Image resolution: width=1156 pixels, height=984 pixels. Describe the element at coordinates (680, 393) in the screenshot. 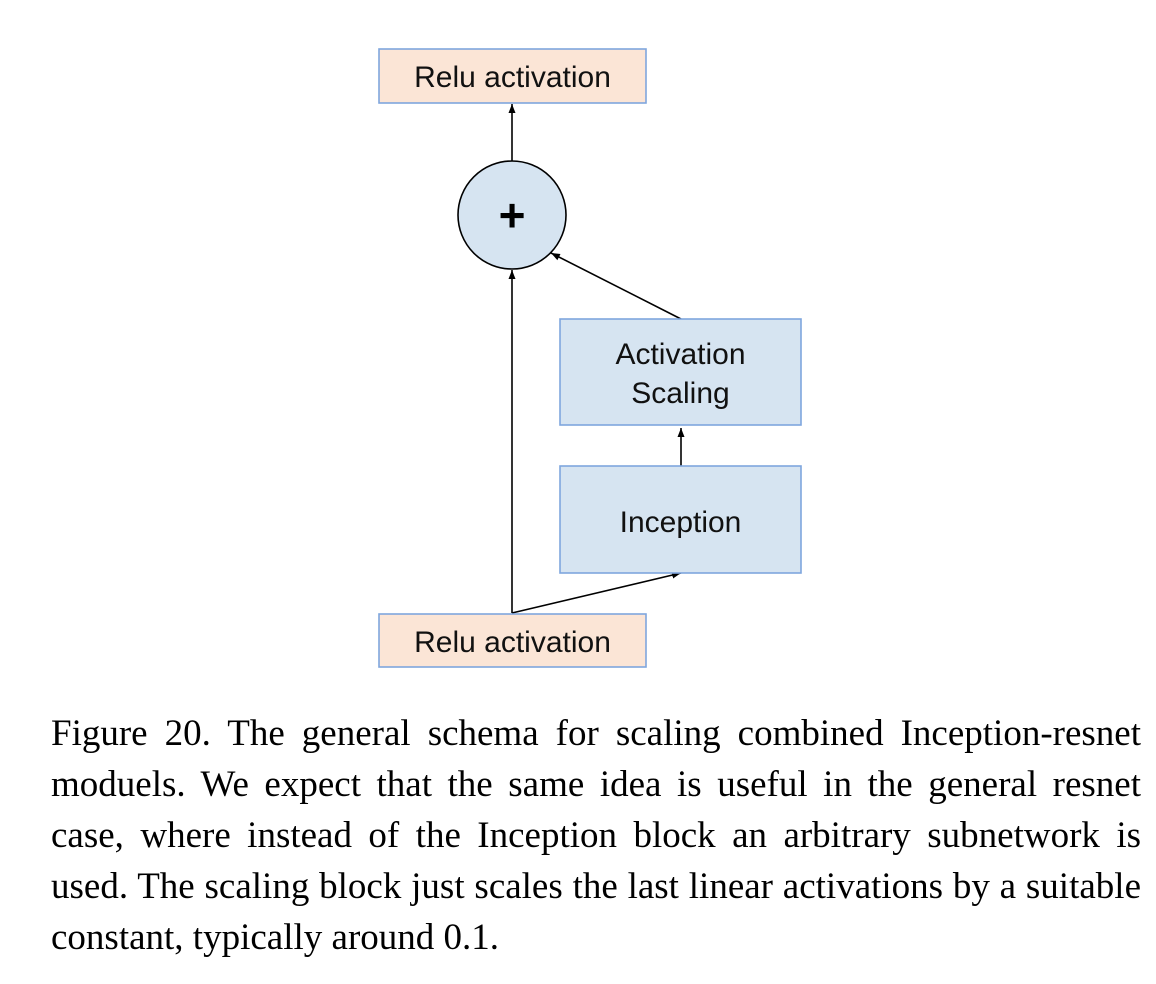

I see `activation-scaling-line2: Scaling` at that location.